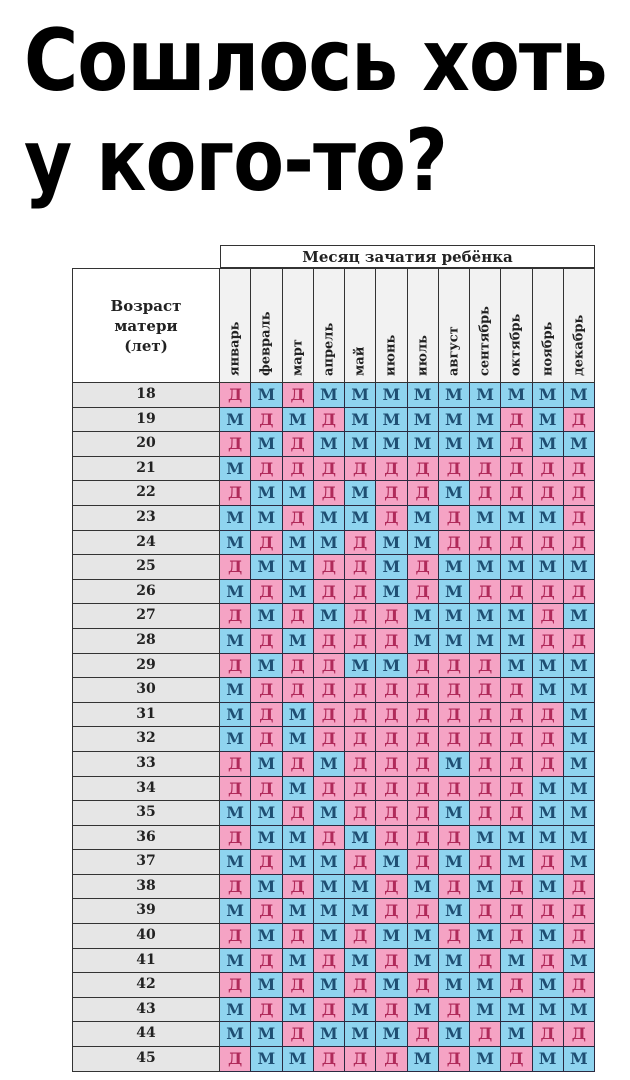 The image size is (630, 1080). Describe the element at coordinates (333, 641) in the screenshot. I see `table-row: 28 М Д М Д Д Д М М М М Д Д` at that location.